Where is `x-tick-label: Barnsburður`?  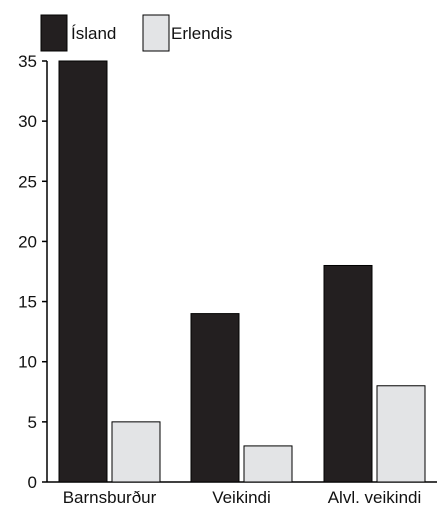
x-tick-label: Barnsburður is located at coordinates (110, 497).